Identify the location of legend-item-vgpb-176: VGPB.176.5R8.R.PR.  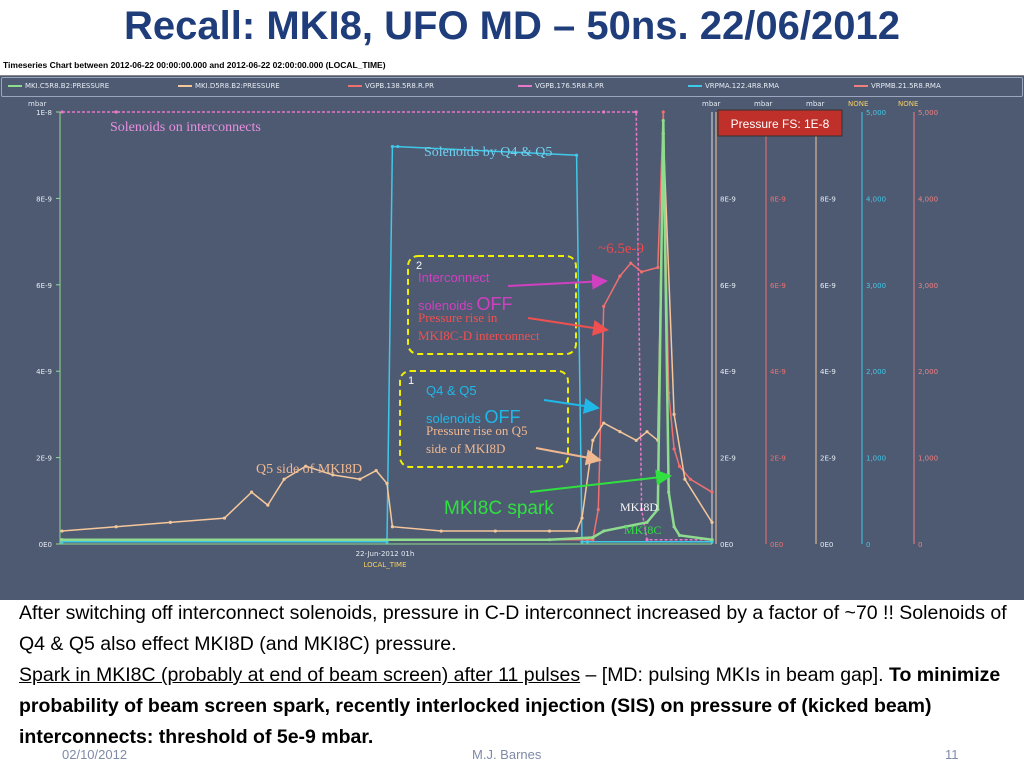
(561, 86).